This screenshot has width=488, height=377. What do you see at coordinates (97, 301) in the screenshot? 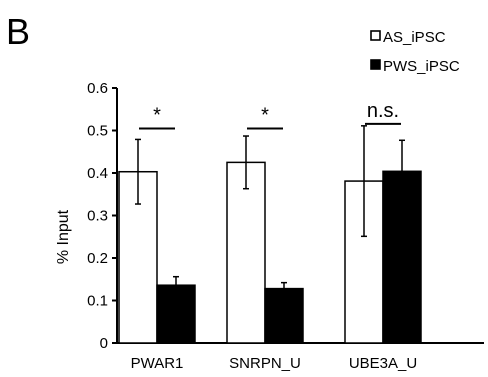
I see `y-tick-label: 0.1` at bounding box center [97, 301].